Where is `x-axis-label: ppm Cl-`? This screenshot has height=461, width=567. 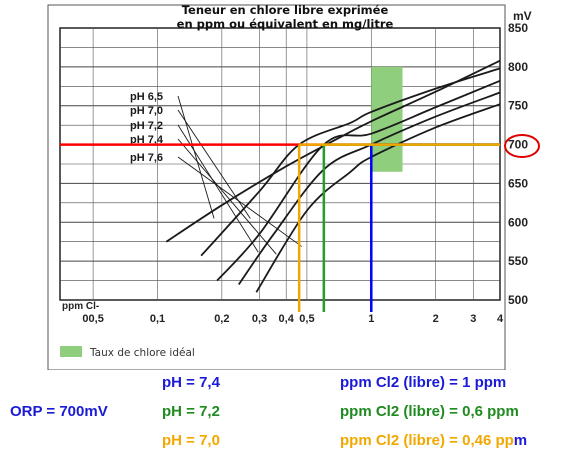 x-axis-label: ppm Cl- is located at coordinates (80, 306).